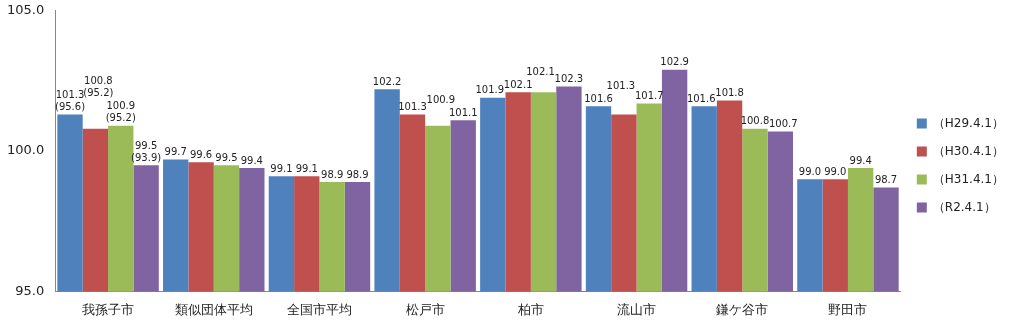 The height and width of the screenshot is (321, 1024). What do you see at coordinates (637, 309) in the screenshot?
I see `x-tick-label: 流山市` at bounding box center [637, 309].